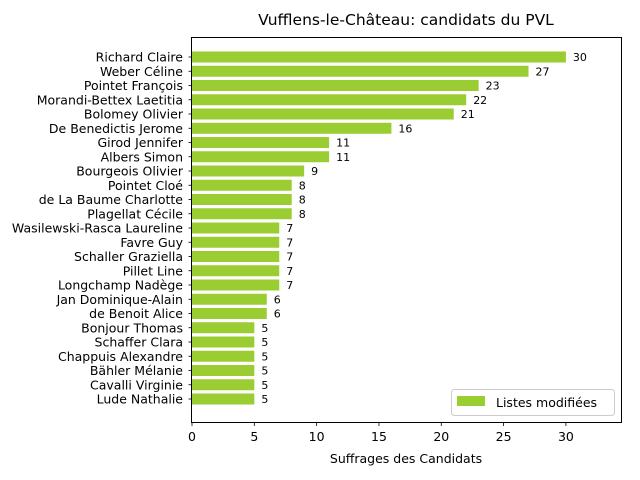 The height and width of the screenshot is (480, 640). Describe the element at coordinates (133, 85) in the screenshot. I see `category-label: Pointet François` at that location.